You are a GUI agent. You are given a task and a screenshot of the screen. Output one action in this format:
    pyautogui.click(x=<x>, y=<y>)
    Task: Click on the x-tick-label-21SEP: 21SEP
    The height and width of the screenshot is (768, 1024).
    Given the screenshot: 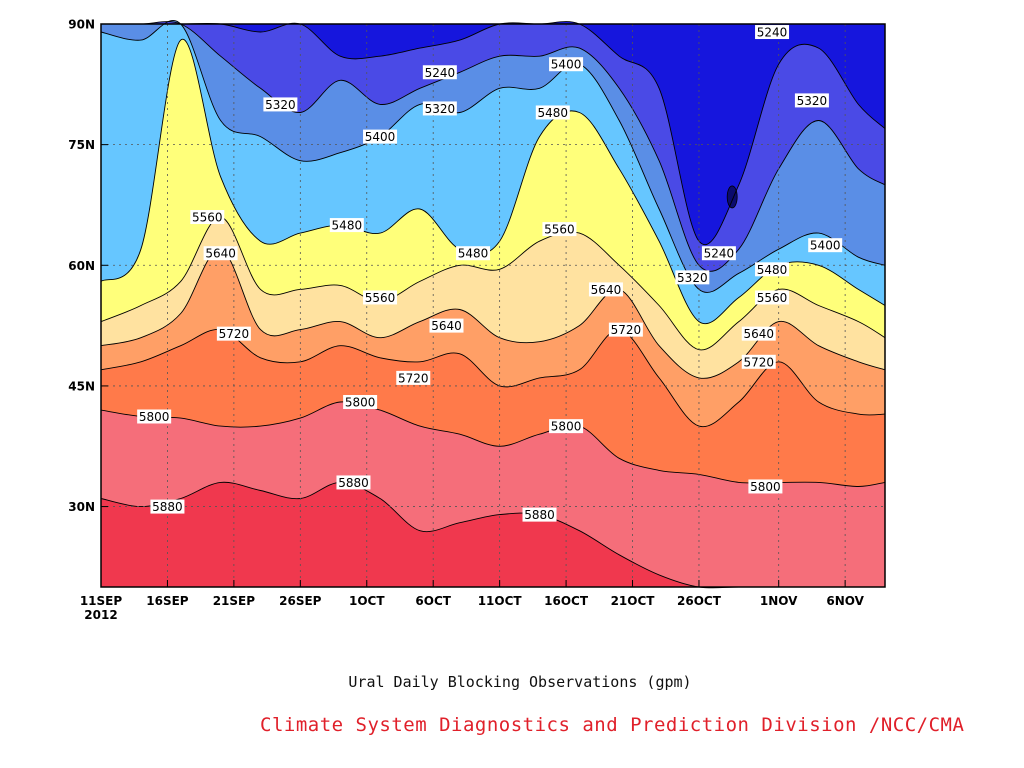 What is the action you would take?
    pyautogui.click(x=234, y=601)
    